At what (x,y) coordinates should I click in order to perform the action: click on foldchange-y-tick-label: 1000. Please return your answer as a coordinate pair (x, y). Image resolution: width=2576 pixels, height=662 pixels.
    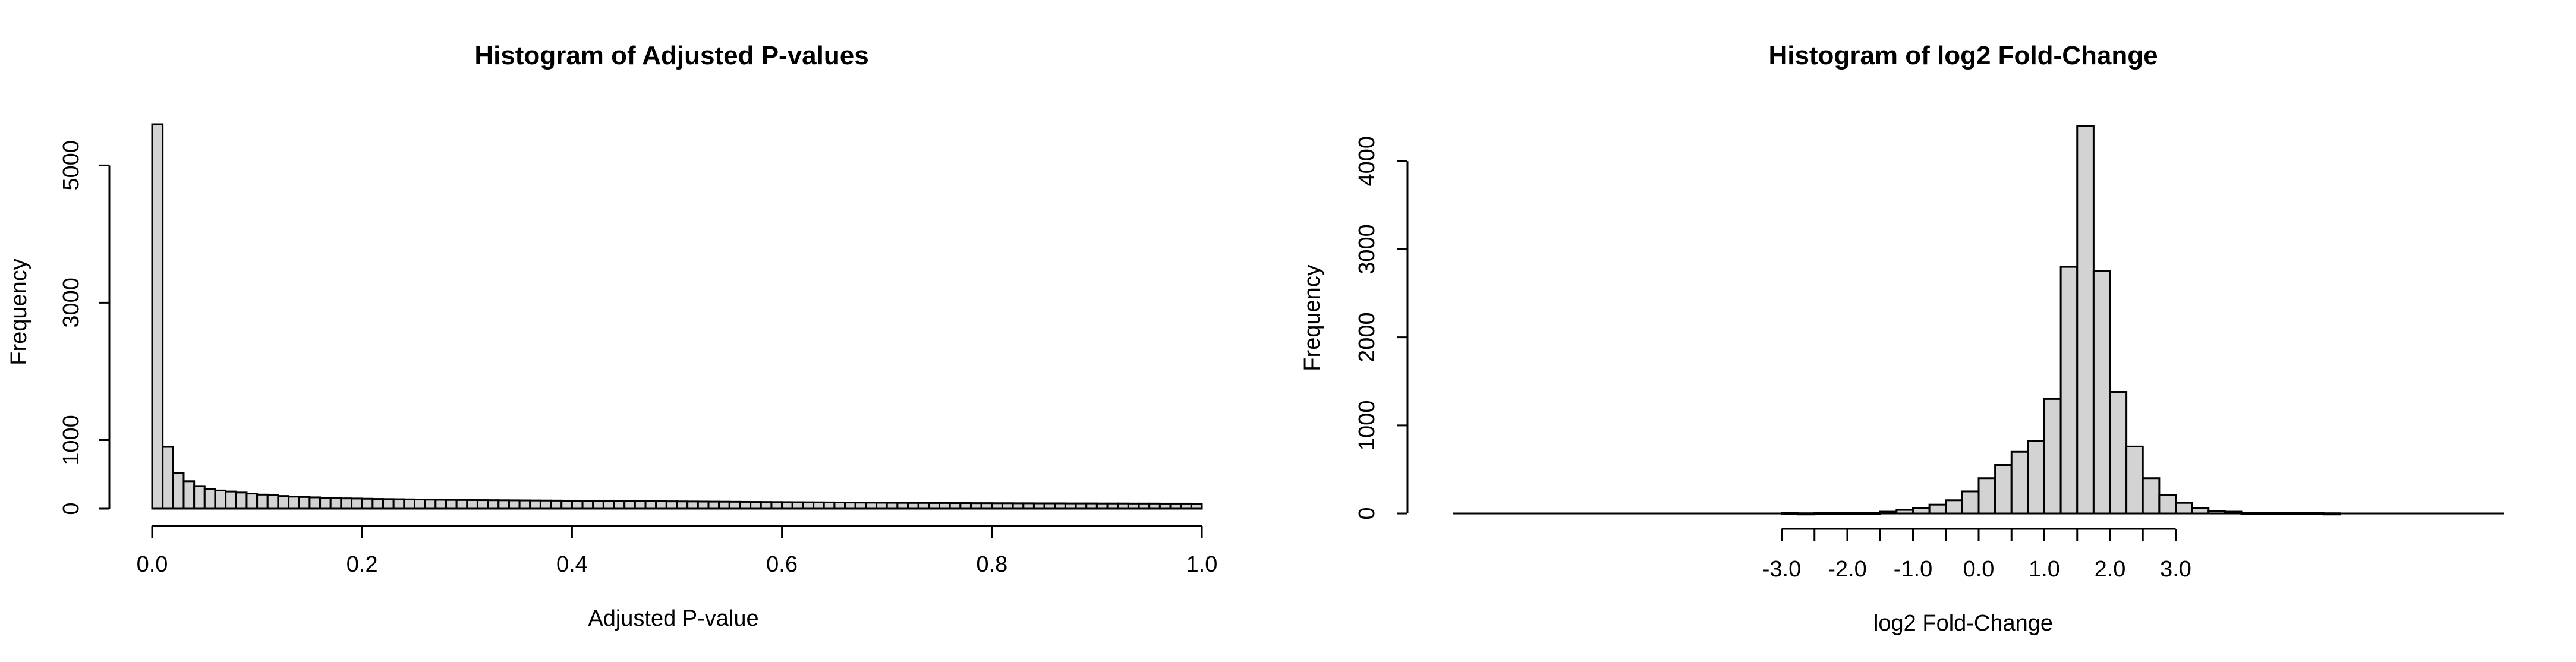
    Looking at the image, I should click on (1367, 426).